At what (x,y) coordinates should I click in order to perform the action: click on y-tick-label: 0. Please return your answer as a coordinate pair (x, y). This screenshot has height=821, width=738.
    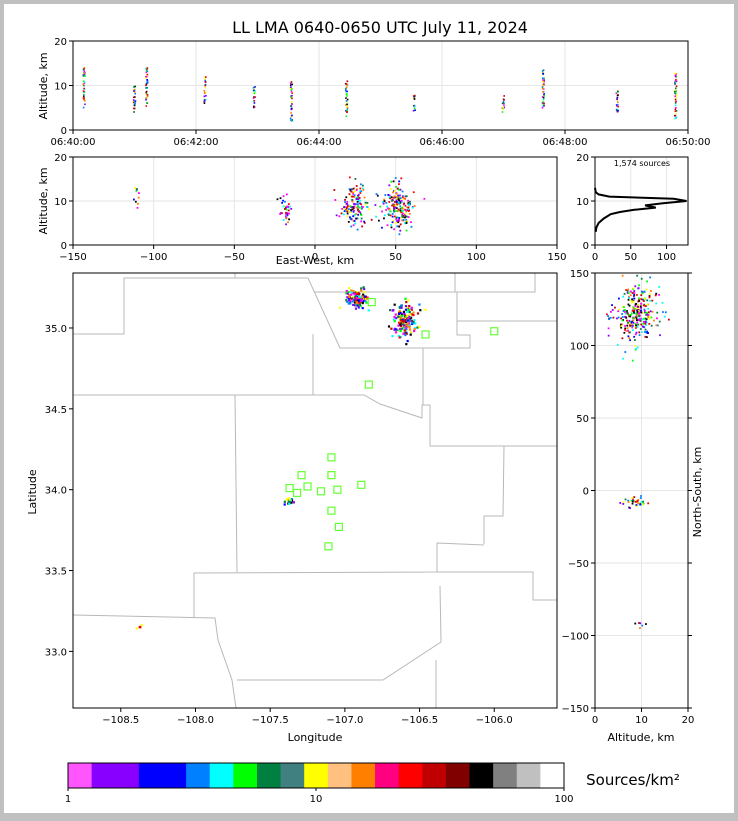
    Looking at the image, I should click on (64, 246).